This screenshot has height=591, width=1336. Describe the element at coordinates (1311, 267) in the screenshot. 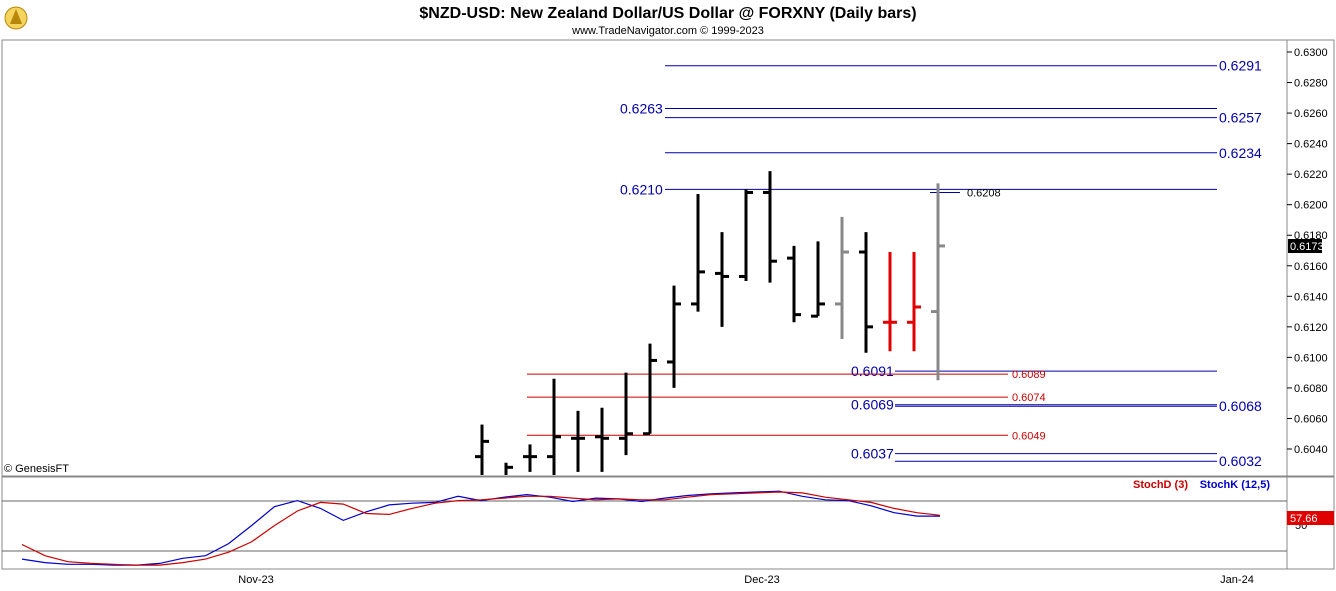

I see `y-tick-label: 0.6160` at that location.